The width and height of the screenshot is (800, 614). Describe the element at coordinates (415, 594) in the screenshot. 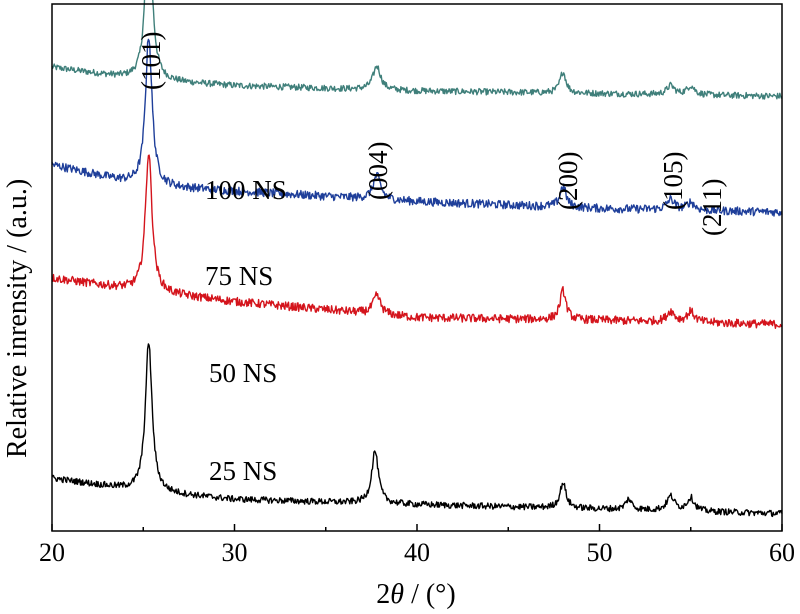

I see `x-axis-title: 2θ / (°)` at that location.